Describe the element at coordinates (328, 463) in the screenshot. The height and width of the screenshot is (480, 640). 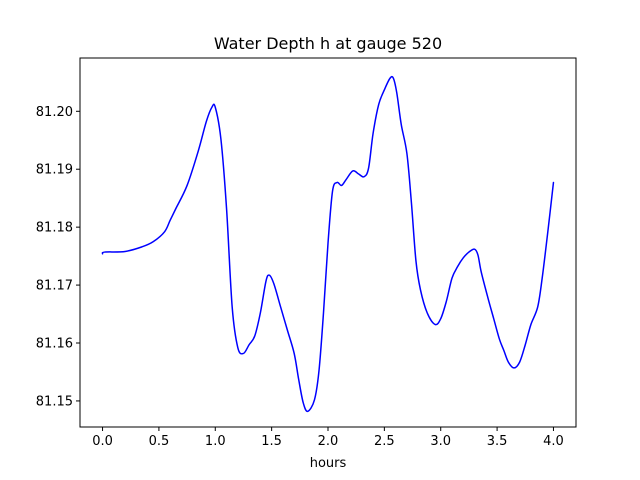
I see `x-axis-label: hours` at that location.